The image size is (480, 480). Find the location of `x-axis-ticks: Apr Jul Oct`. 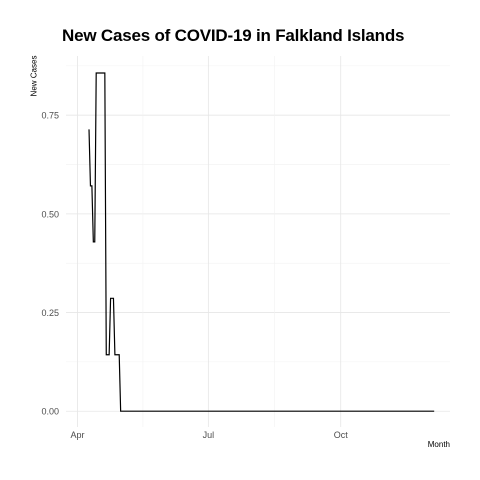

x-axis-ticks: Apr Jul Oct is located at coordinates (209, 435).